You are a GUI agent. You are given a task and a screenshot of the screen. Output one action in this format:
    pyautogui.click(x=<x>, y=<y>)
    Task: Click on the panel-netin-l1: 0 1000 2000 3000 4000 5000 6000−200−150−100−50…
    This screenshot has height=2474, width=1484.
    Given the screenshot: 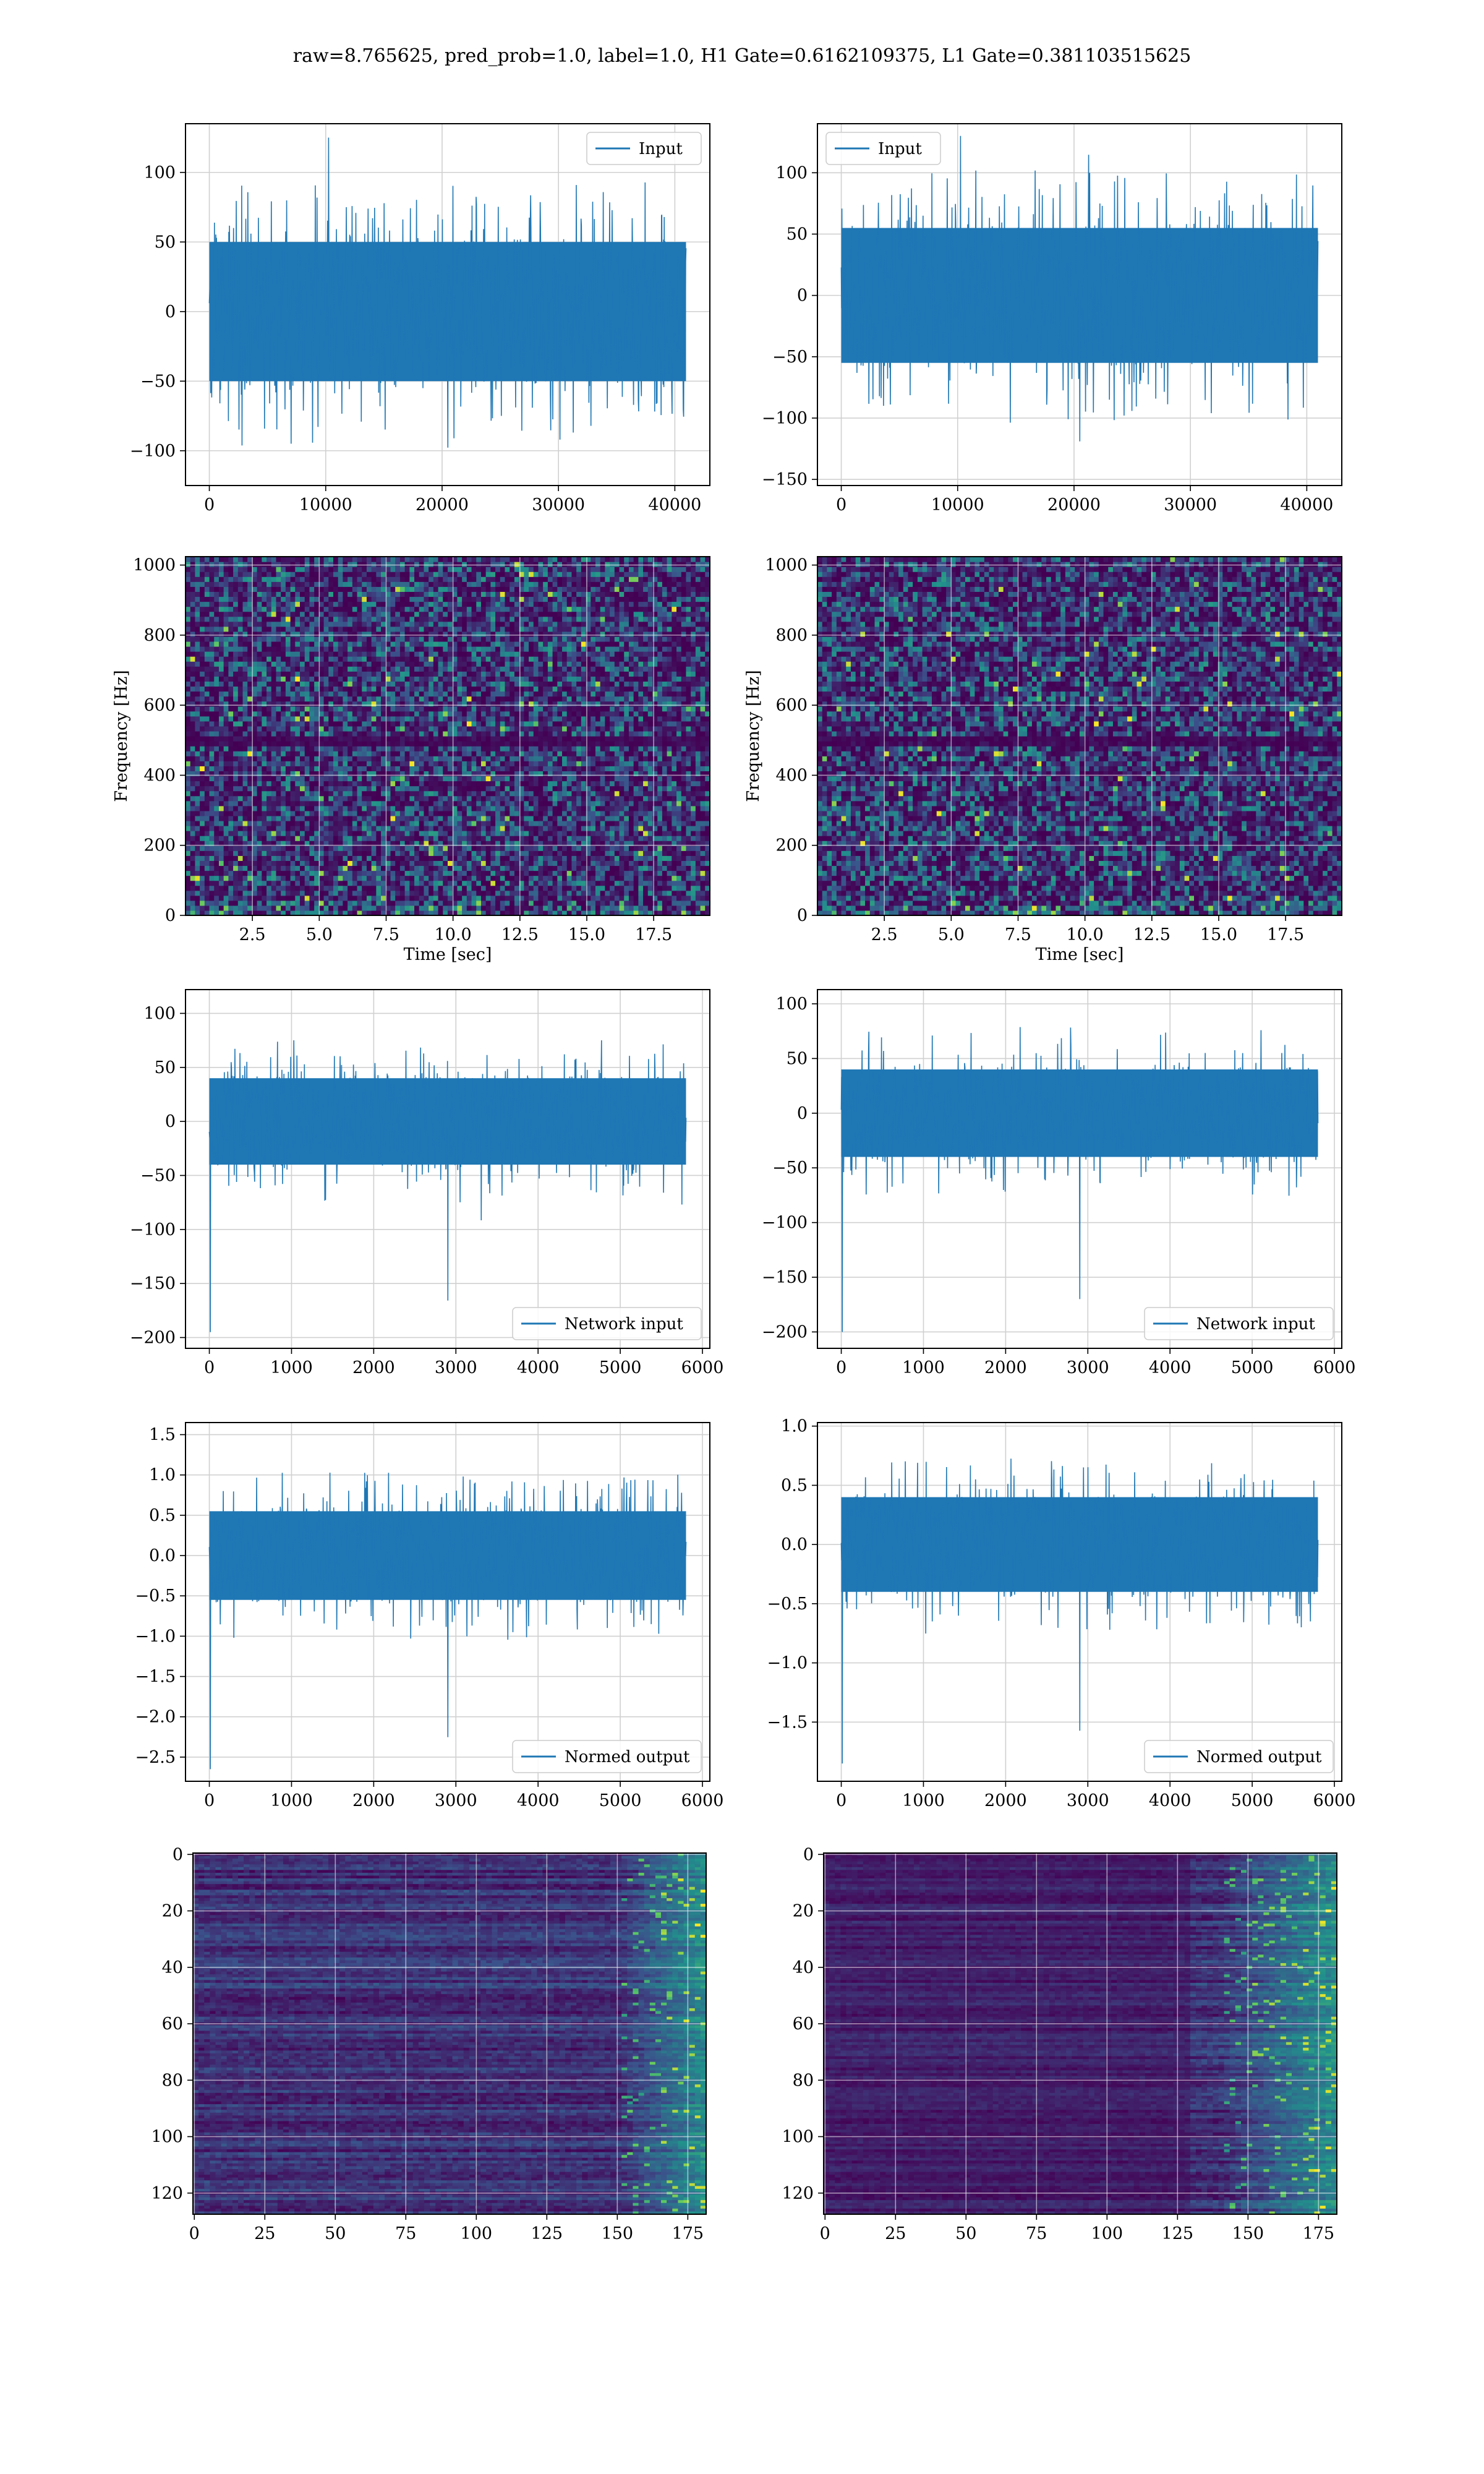 What is the action you would take?
    pyautogui.click(x=1058, y=1183)
    